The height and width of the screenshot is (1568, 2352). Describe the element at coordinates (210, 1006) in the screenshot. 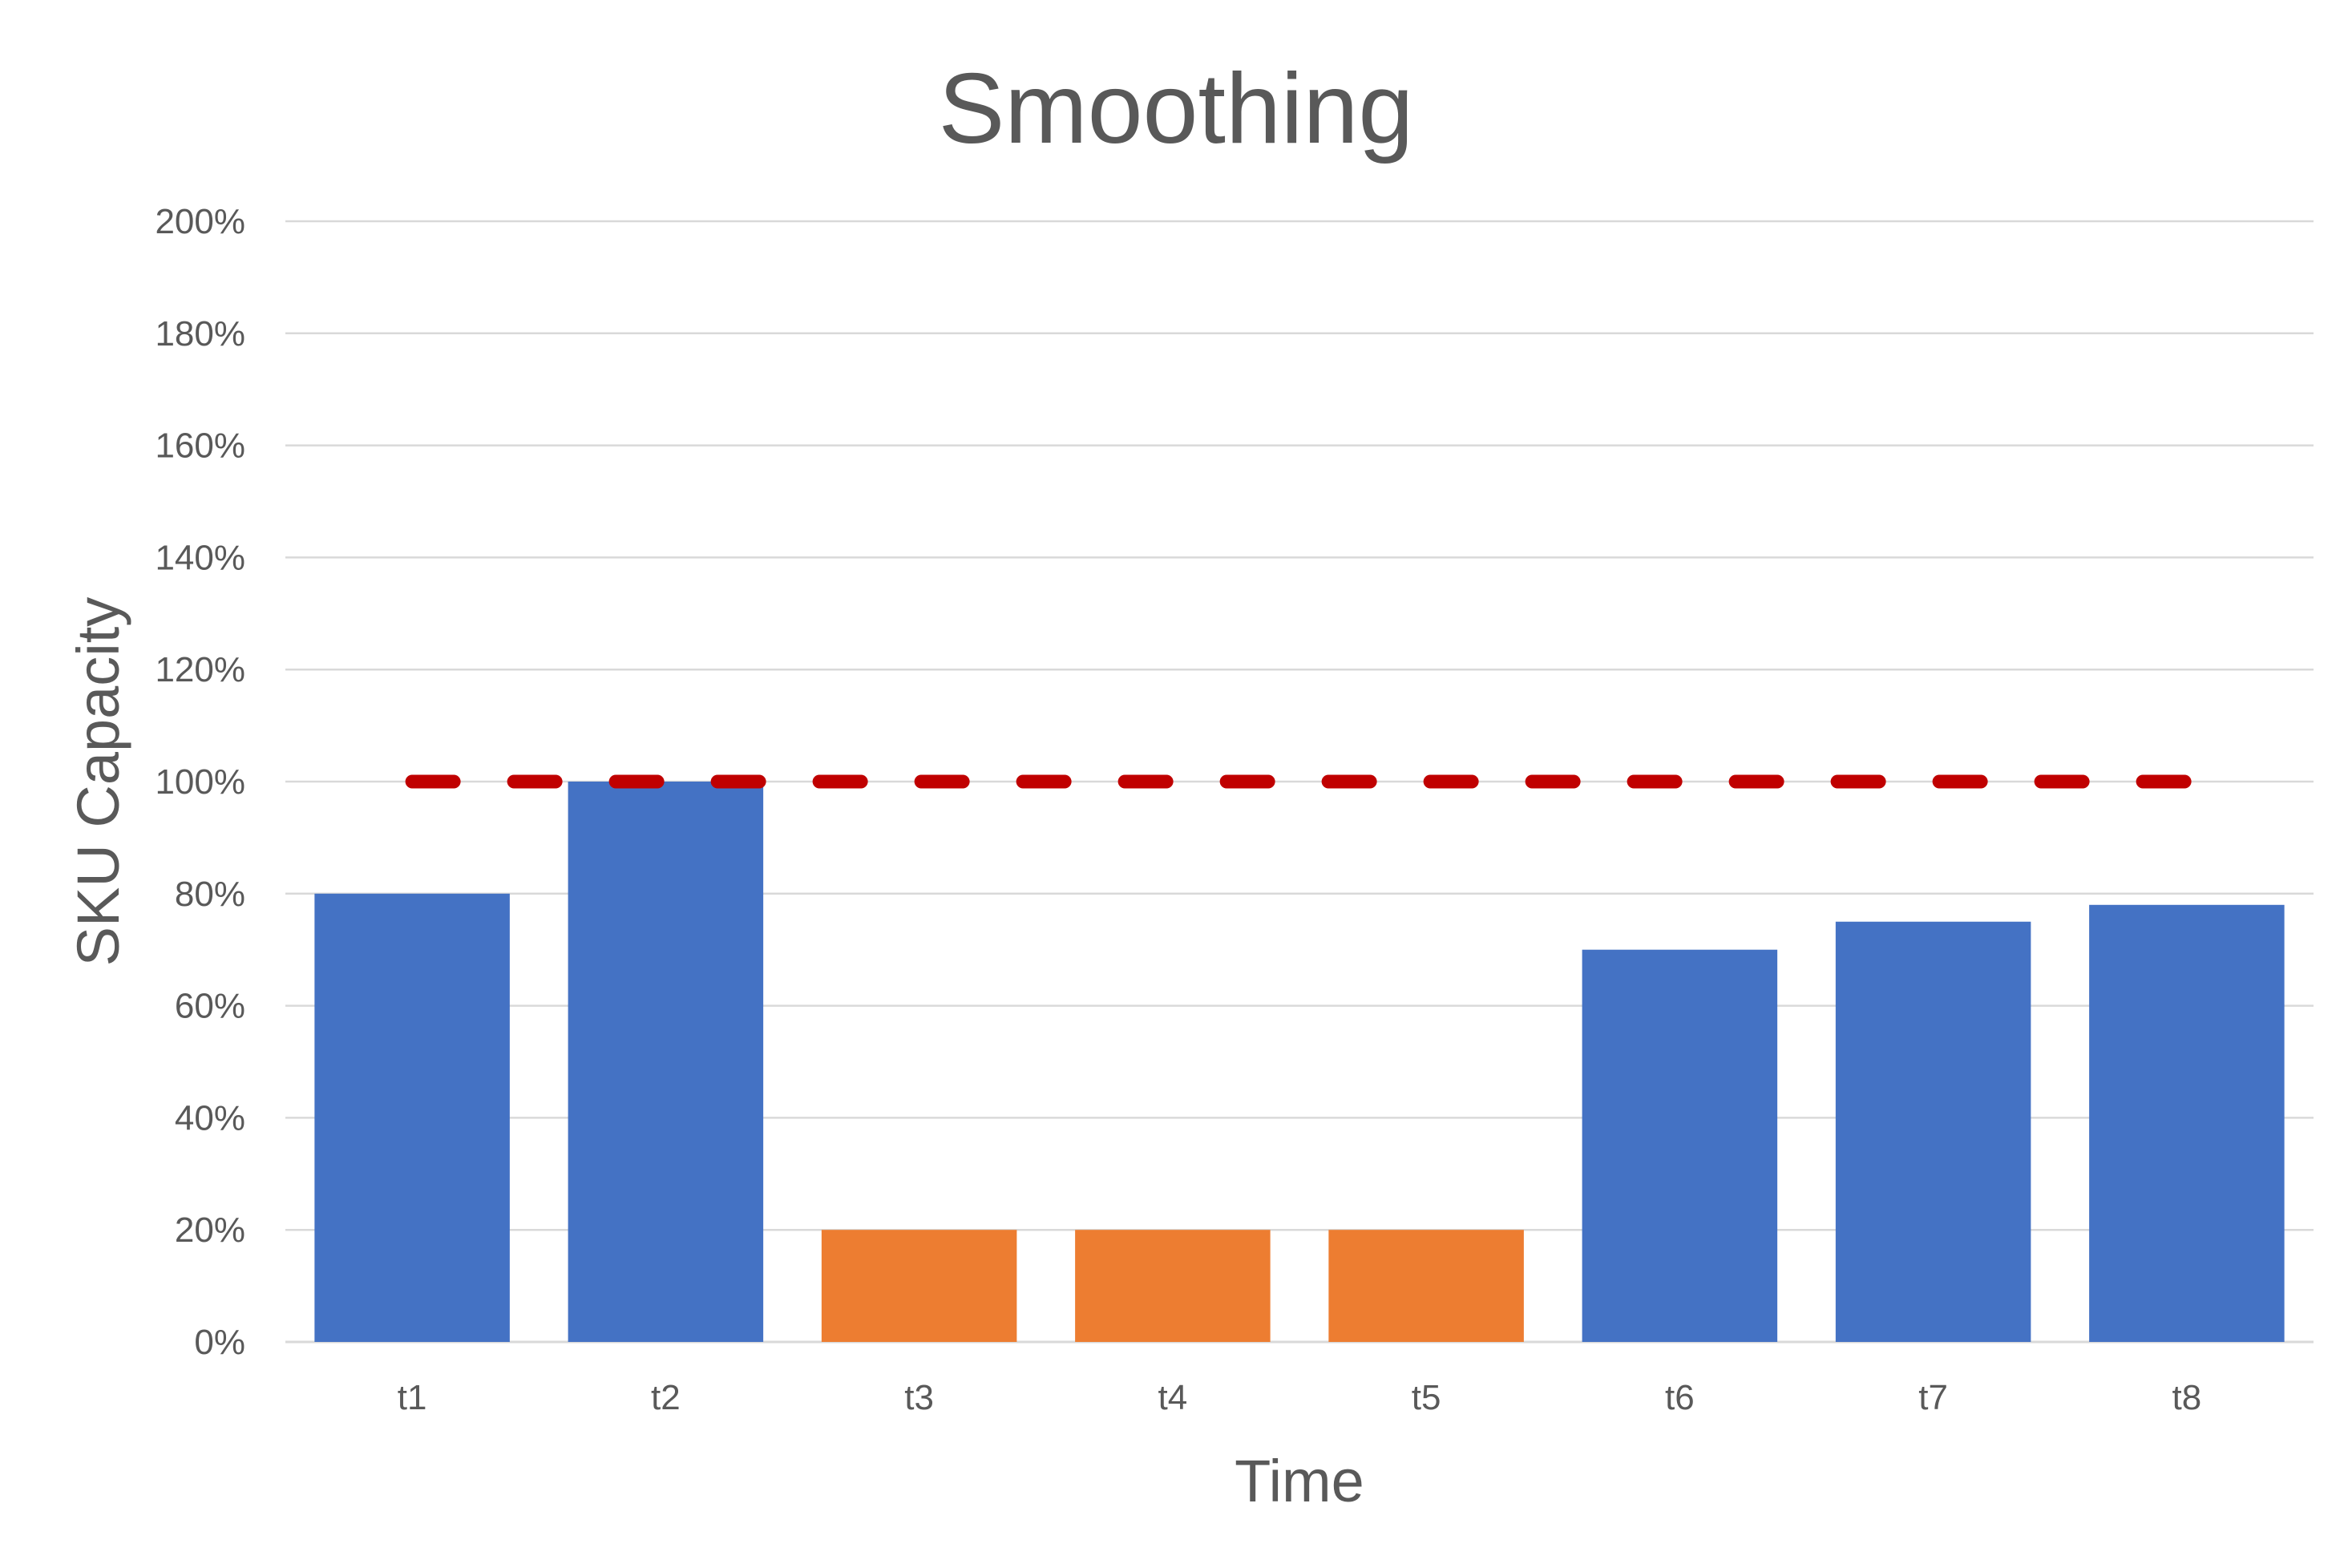

I see `y-tick-label: 60%` at that location.